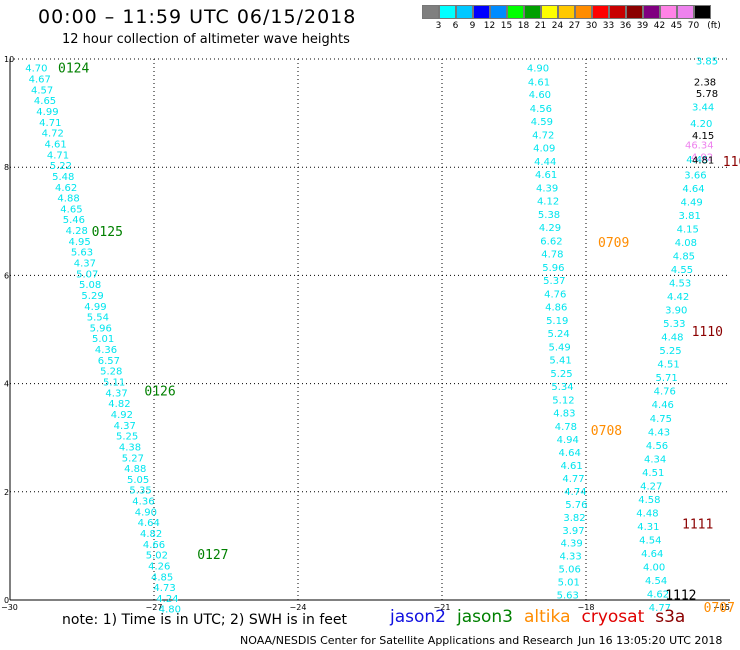 Image resolution: width=740 pixels, height=650 pixels. What do you see at coordinates (6, 167) in the screenshot?
I see `y-tick-label: 8` at bounding box center [6, 167].